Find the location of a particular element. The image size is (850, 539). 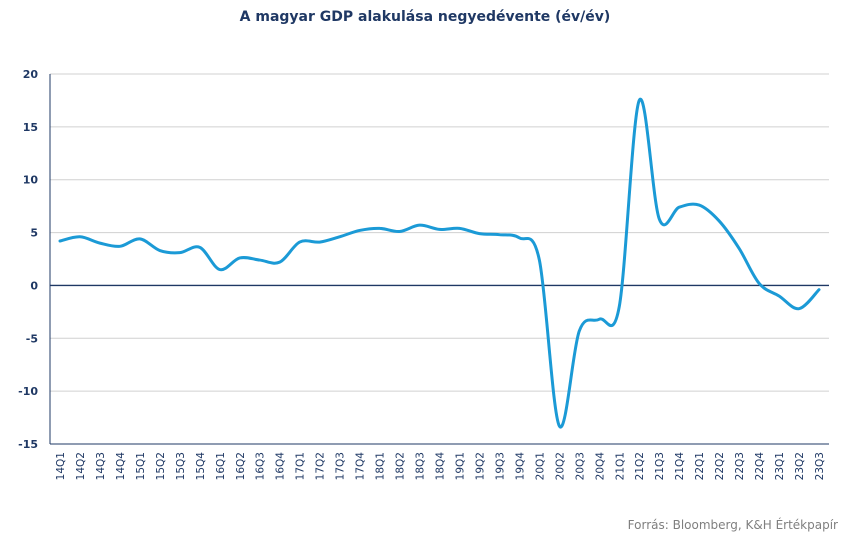

x-tick-label: 20Q1 is located at coordinates (540, 466).